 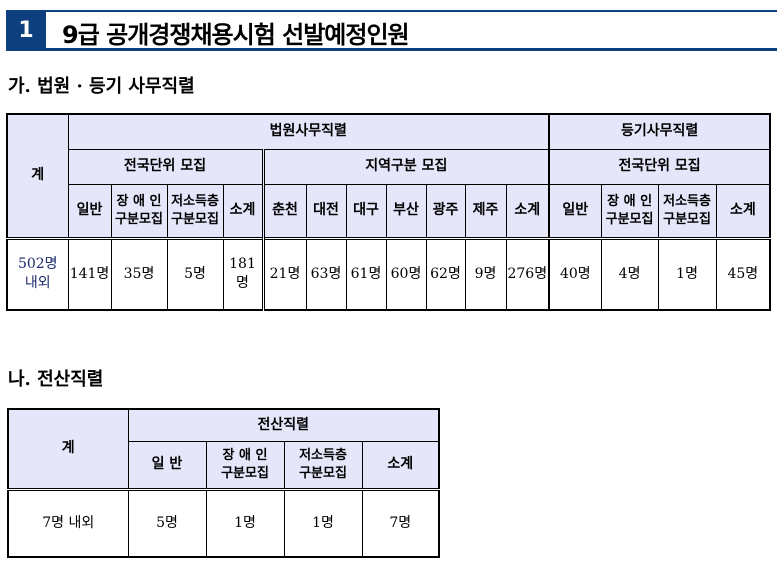 I want to click on registry-group-header: 등기사무직렬, so click(x=659, y=131).